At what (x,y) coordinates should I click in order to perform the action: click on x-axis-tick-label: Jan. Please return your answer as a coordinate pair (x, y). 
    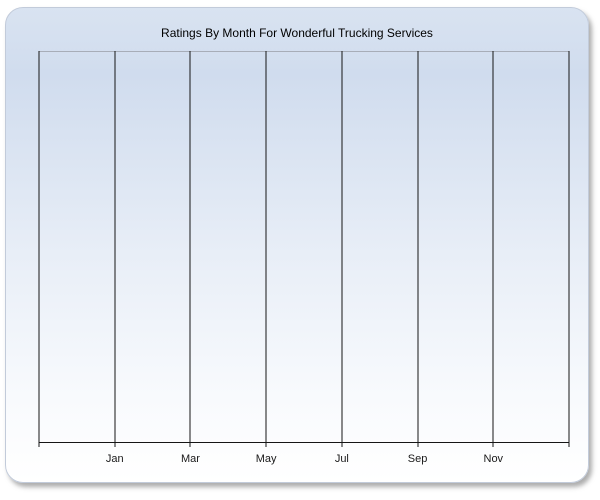
    Looking at the image, I should click on (114, 459).